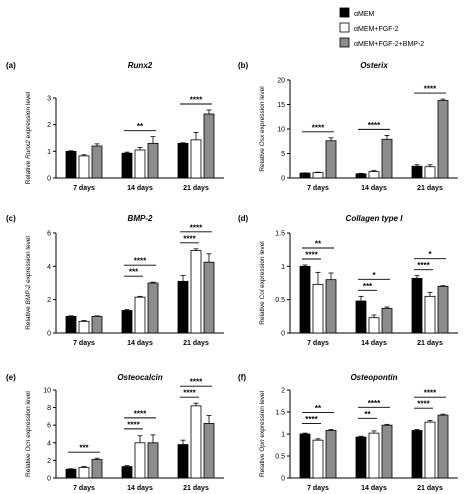  What do you see at coordinates (280, 457) in the screenshot?
I see `y-tick-label: 0.5` at bounding box center [280, 457].